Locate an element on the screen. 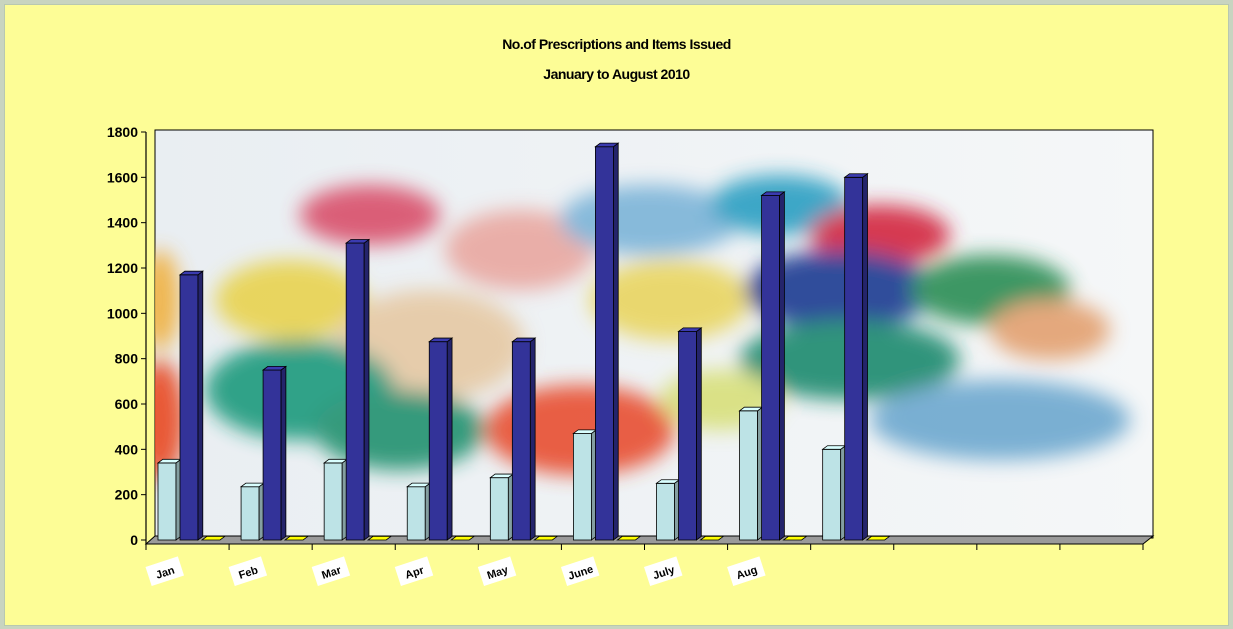 This screenshot has width=1233, height=629. y-tick-label: 400 is located at coordinates (127, 449).